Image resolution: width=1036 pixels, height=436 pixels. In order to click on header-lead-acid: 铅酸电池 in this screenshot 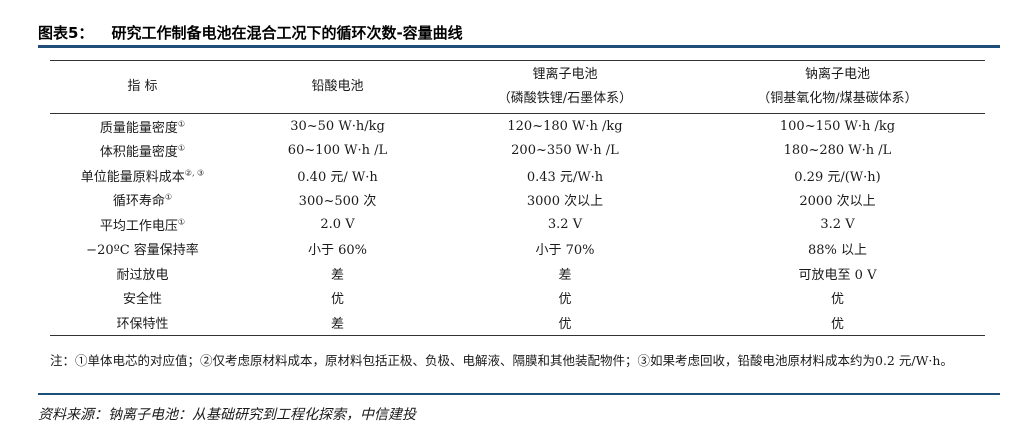, I will do `click(337, 87)`.